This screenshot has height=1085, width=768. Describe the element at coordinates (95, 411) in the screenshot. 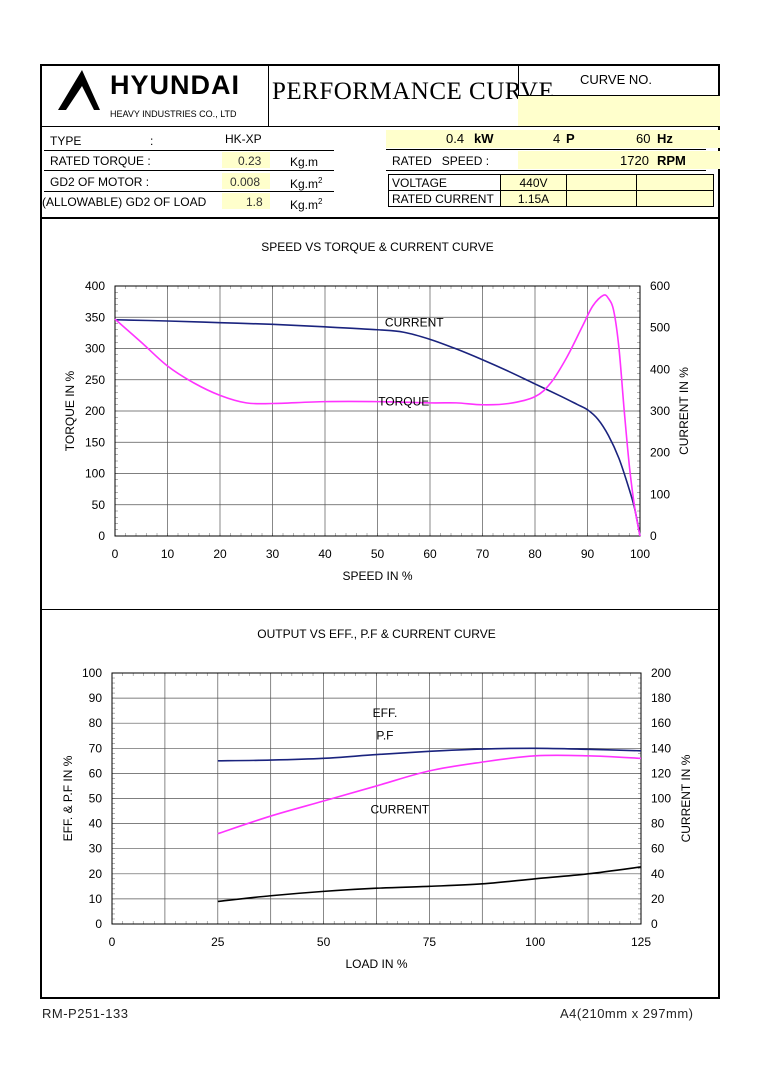

I see `y-tick-label: 200` at that location.